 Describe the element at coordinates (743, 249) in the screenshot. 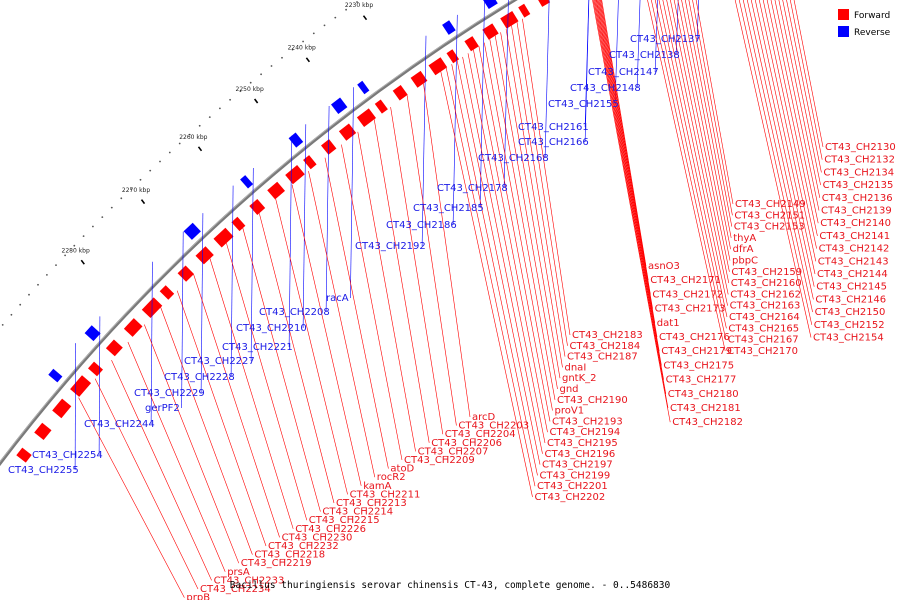

I see `forward-gene-label: dfrA` at that location.